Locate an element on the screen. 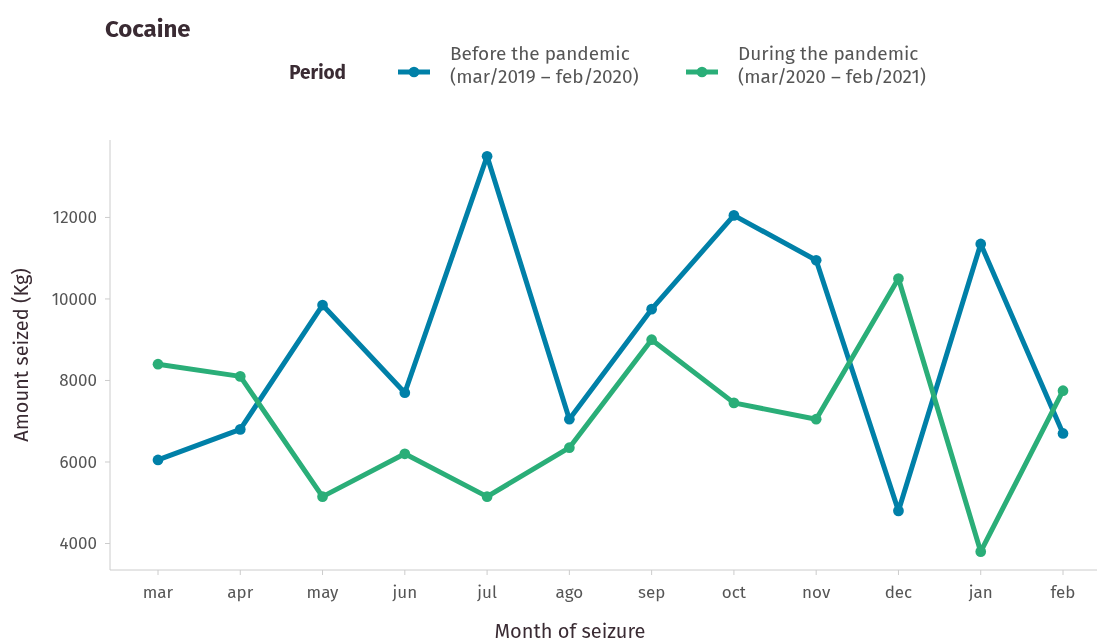  x-tick-label: ago is located at coordinates (569, 592).